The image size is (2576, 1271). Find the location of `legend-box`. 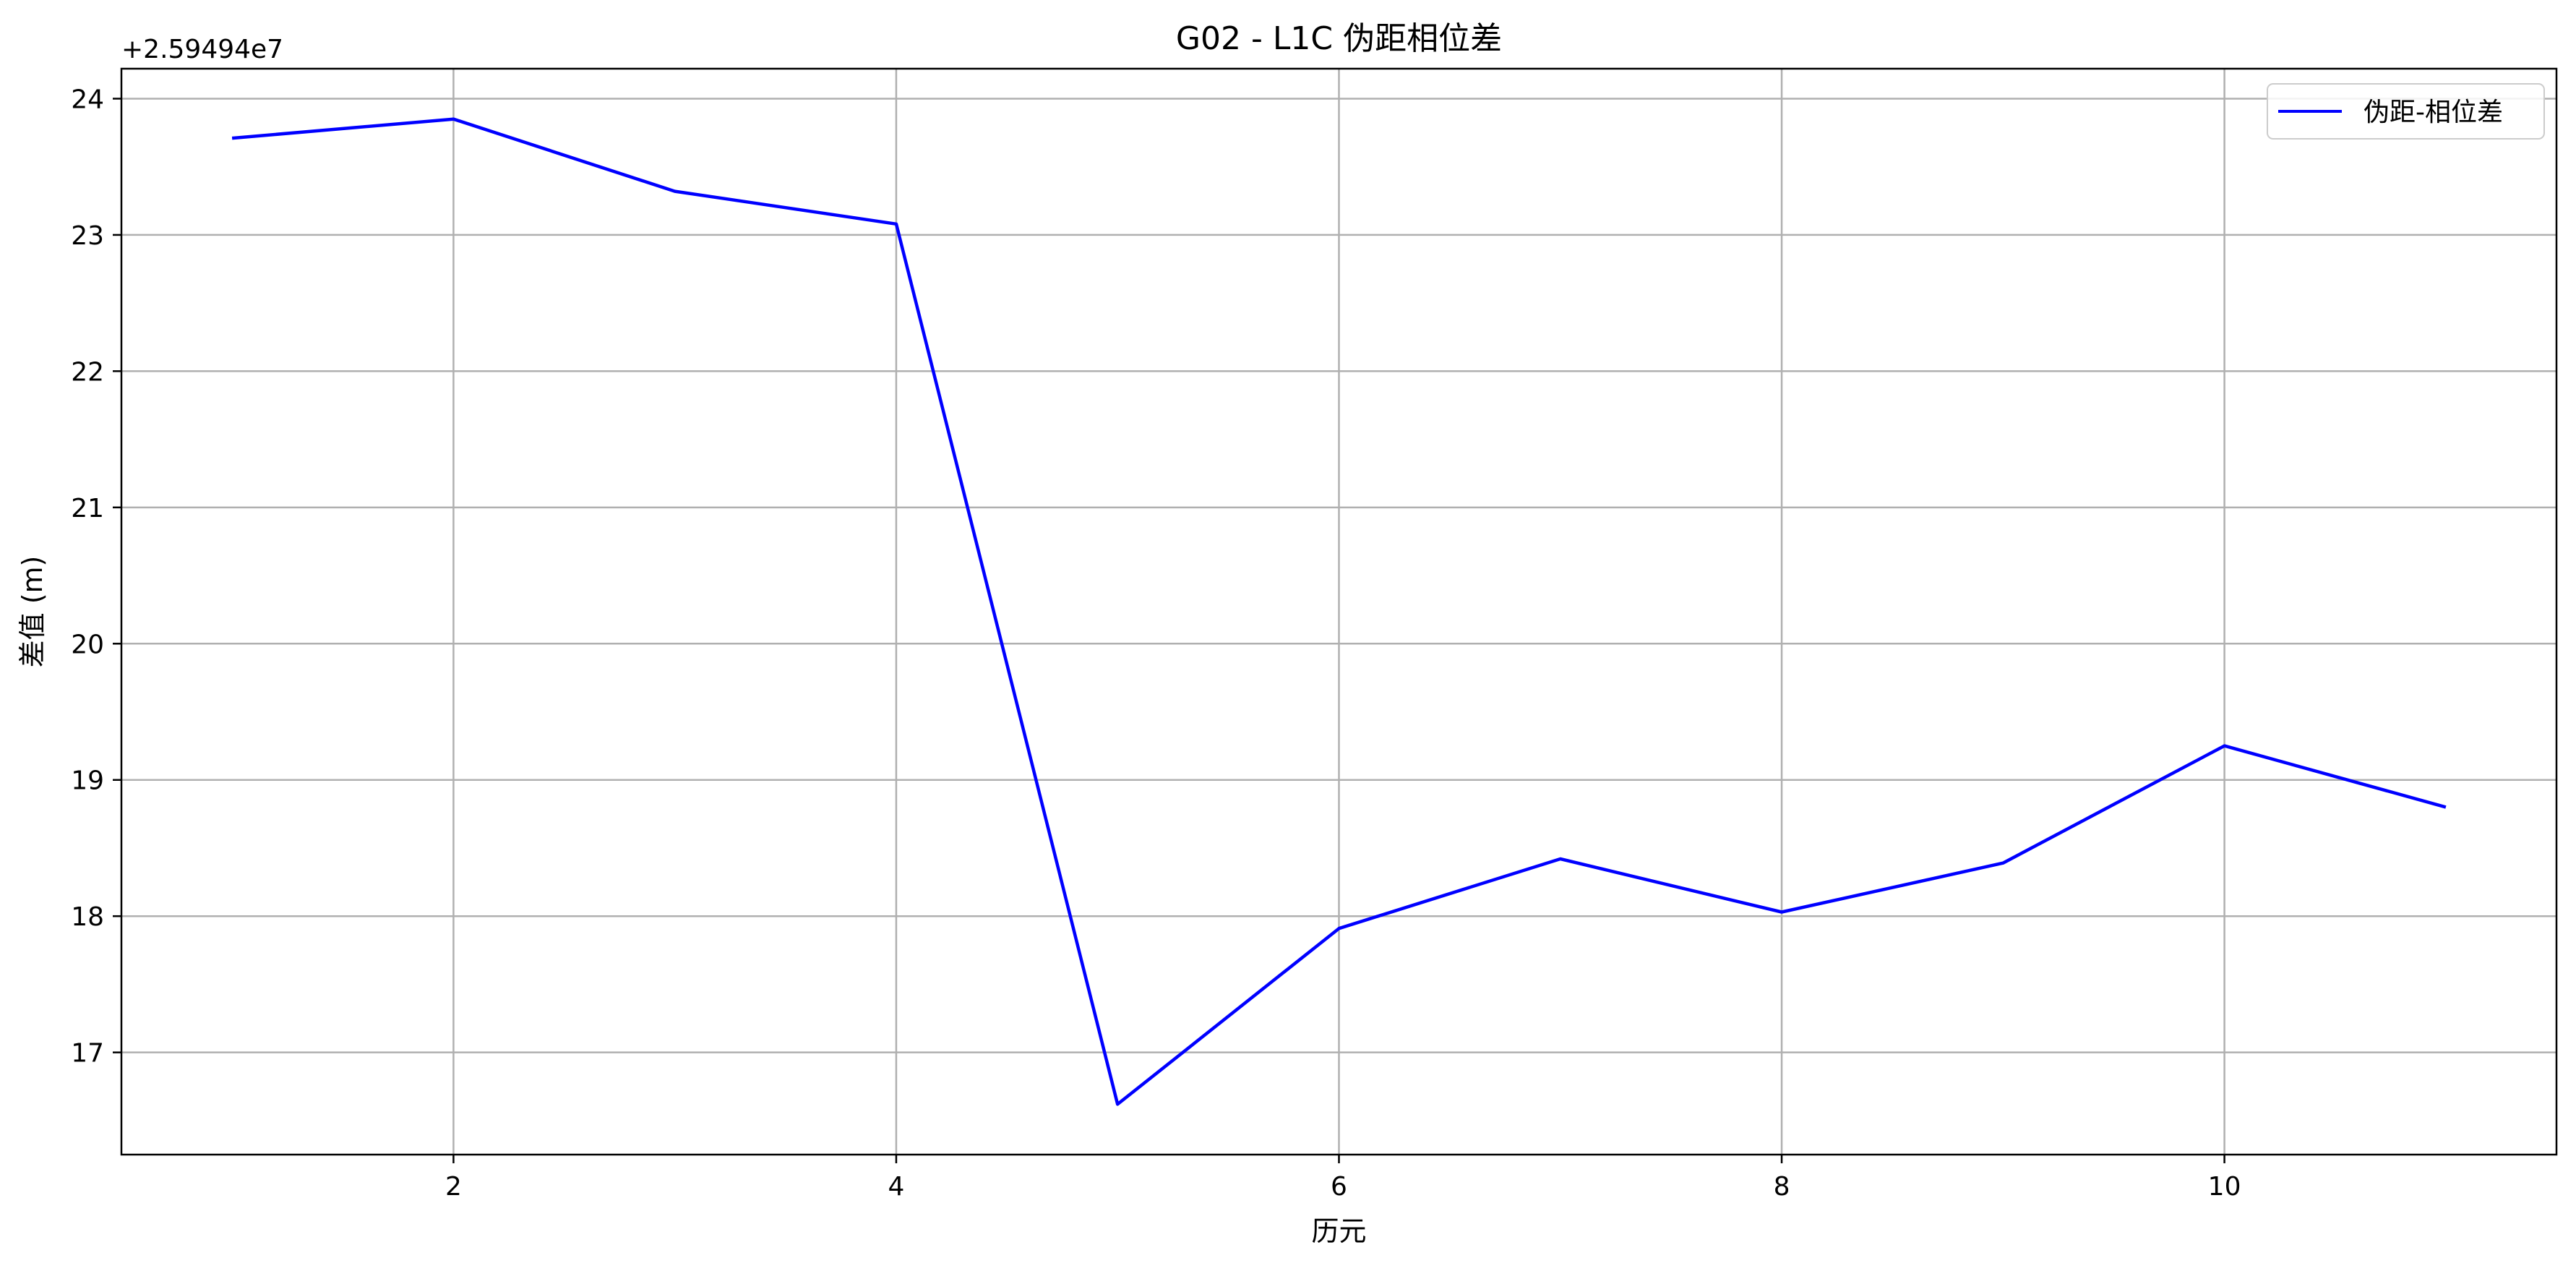

legend-box is located at coordinates (2406, 111).